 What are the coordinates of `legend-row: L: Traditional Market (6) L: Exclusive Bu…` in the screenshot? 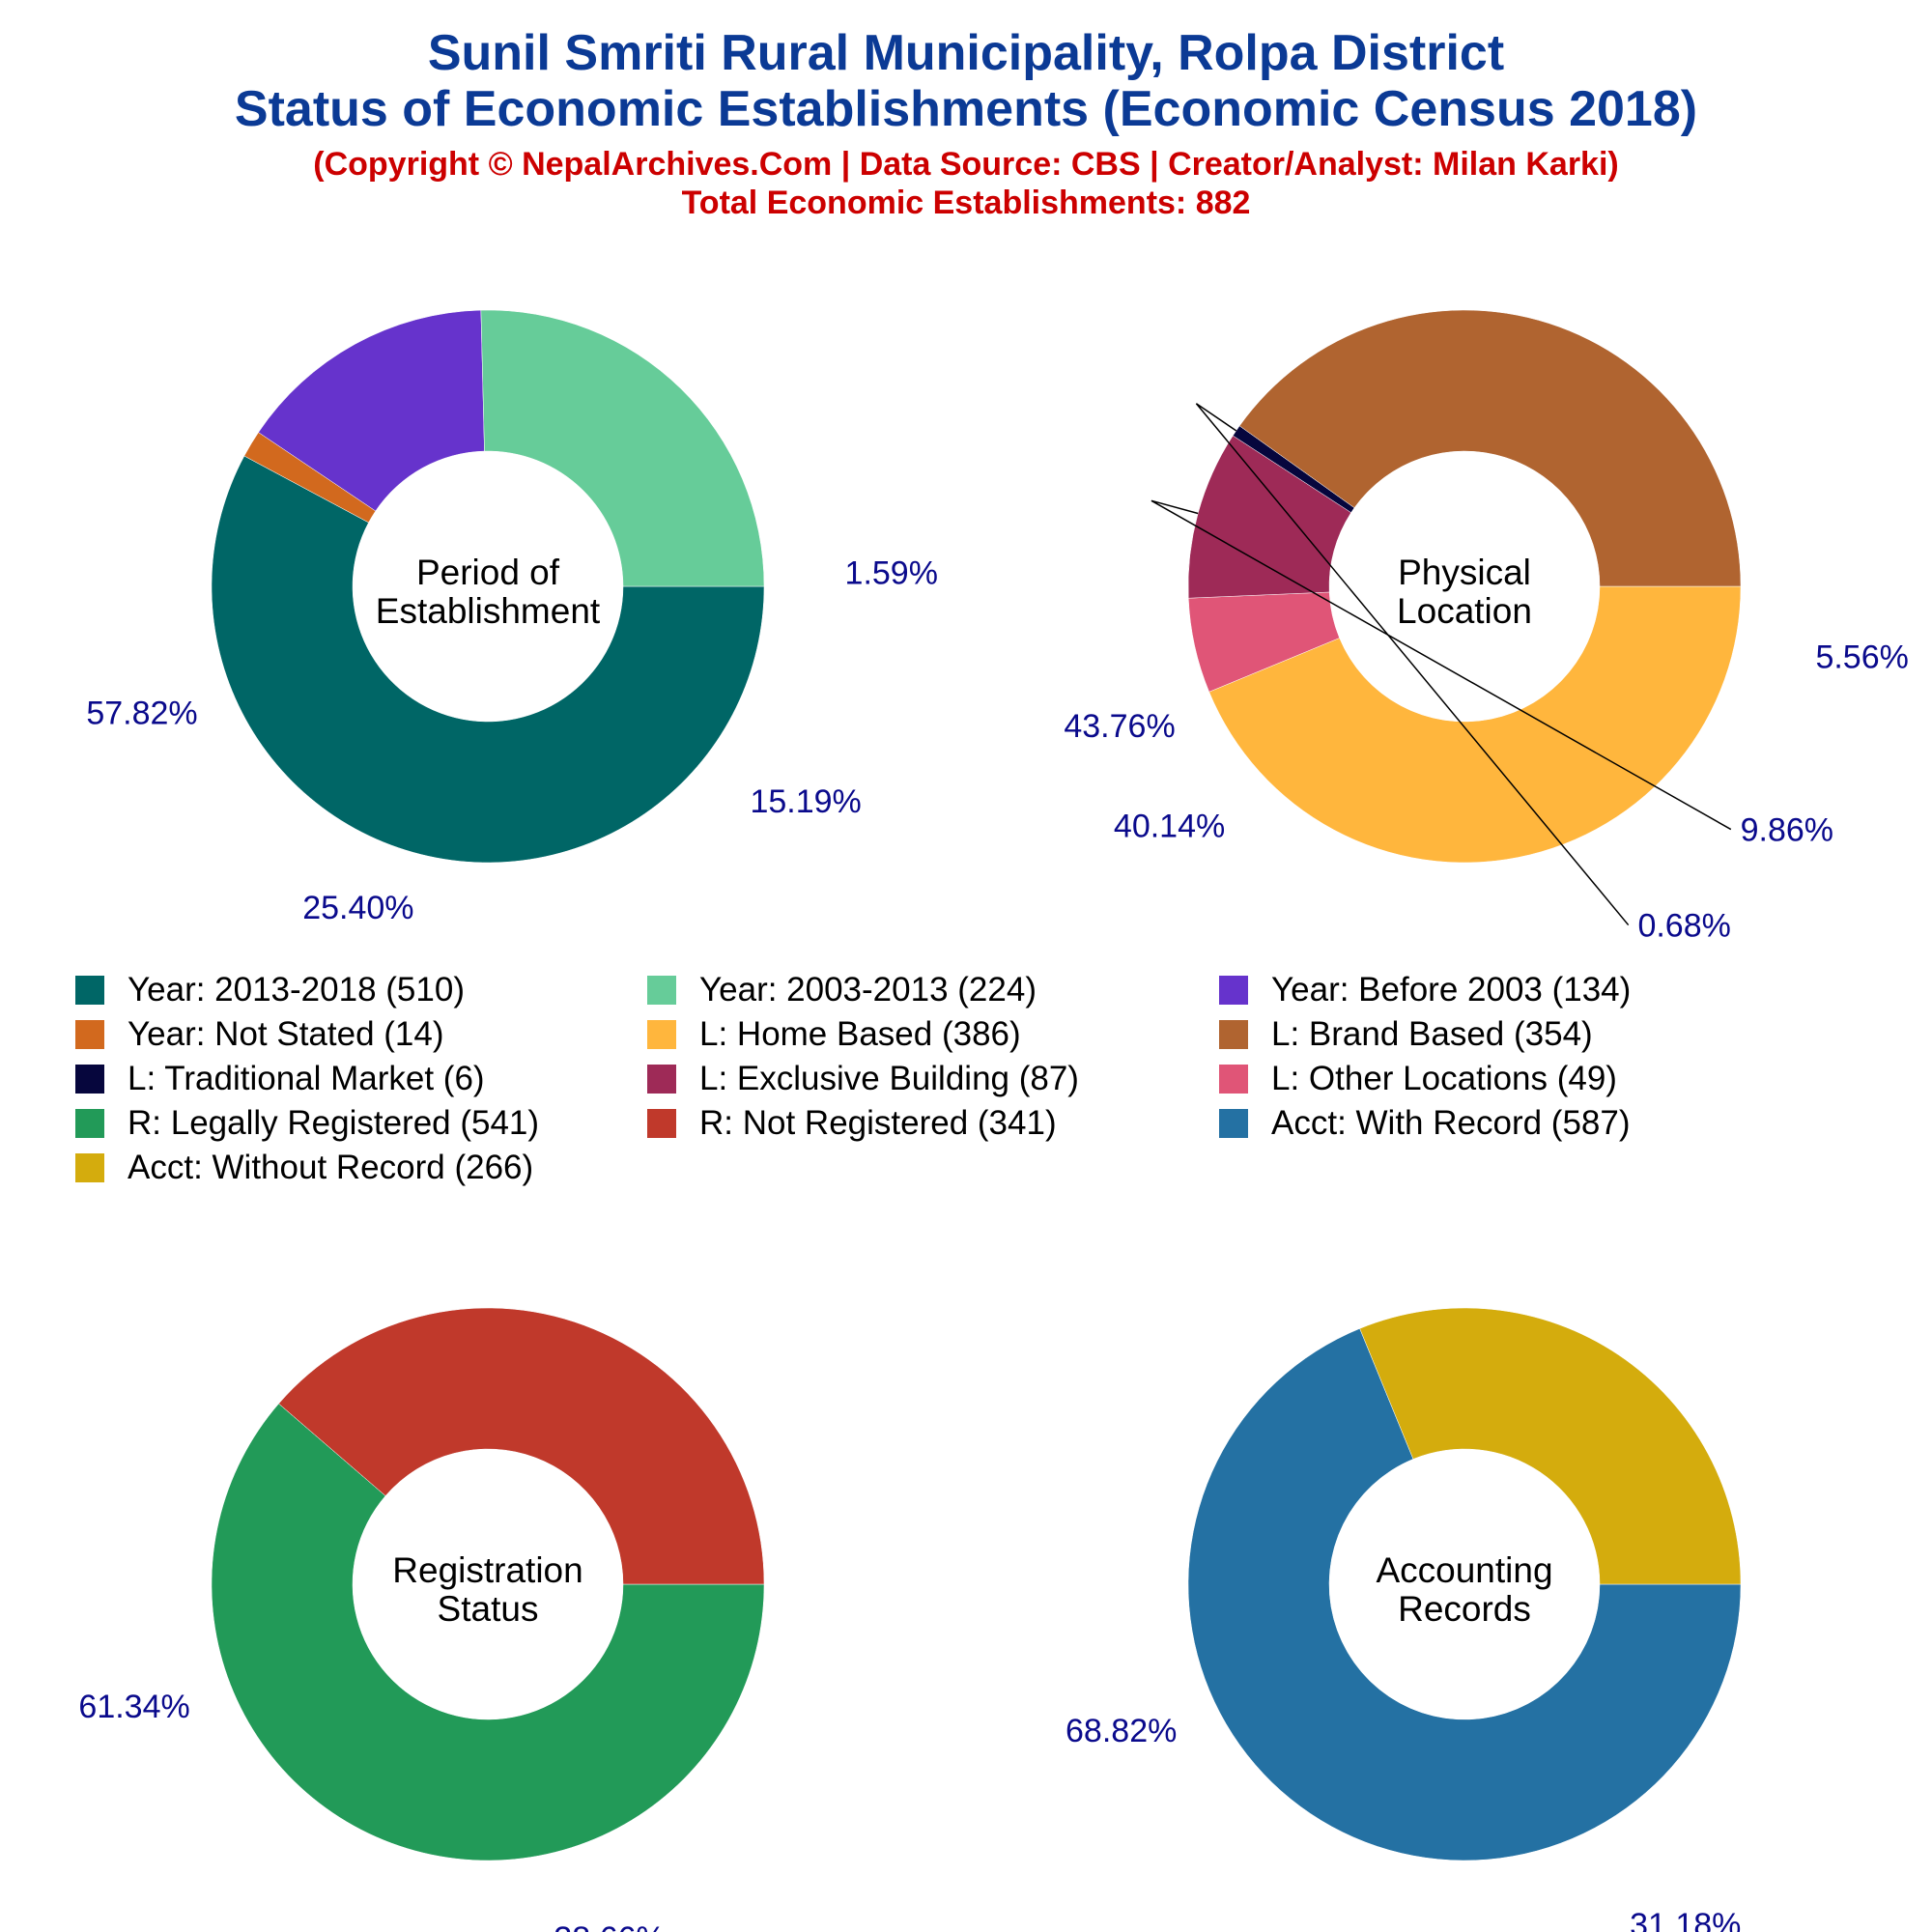 It's located at (993, 1079).